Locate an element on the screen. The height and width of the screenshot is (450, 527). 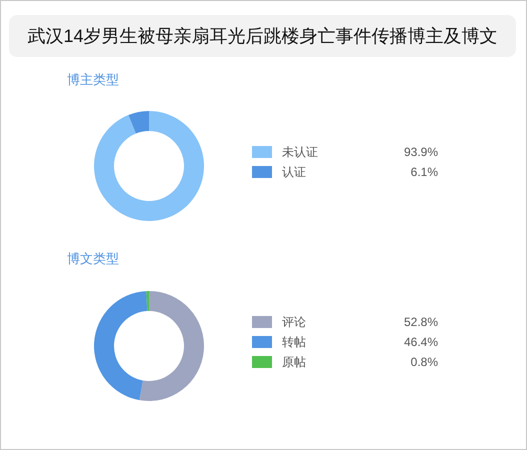
text: 武汉14岁男生被母亲扇耳光后跳楼身亡事件传播博主及博文 is located at coordinates (262, 36).